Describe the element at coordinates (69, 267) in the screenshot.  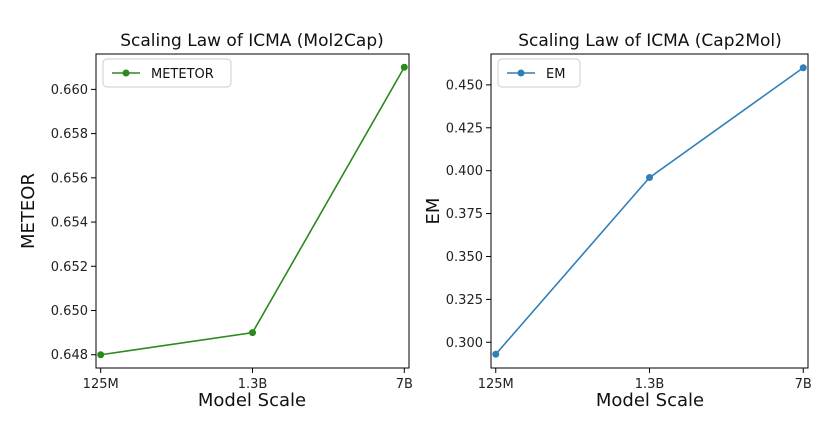
I see `mol2cap-y-tick-label: 0.652` at that location.